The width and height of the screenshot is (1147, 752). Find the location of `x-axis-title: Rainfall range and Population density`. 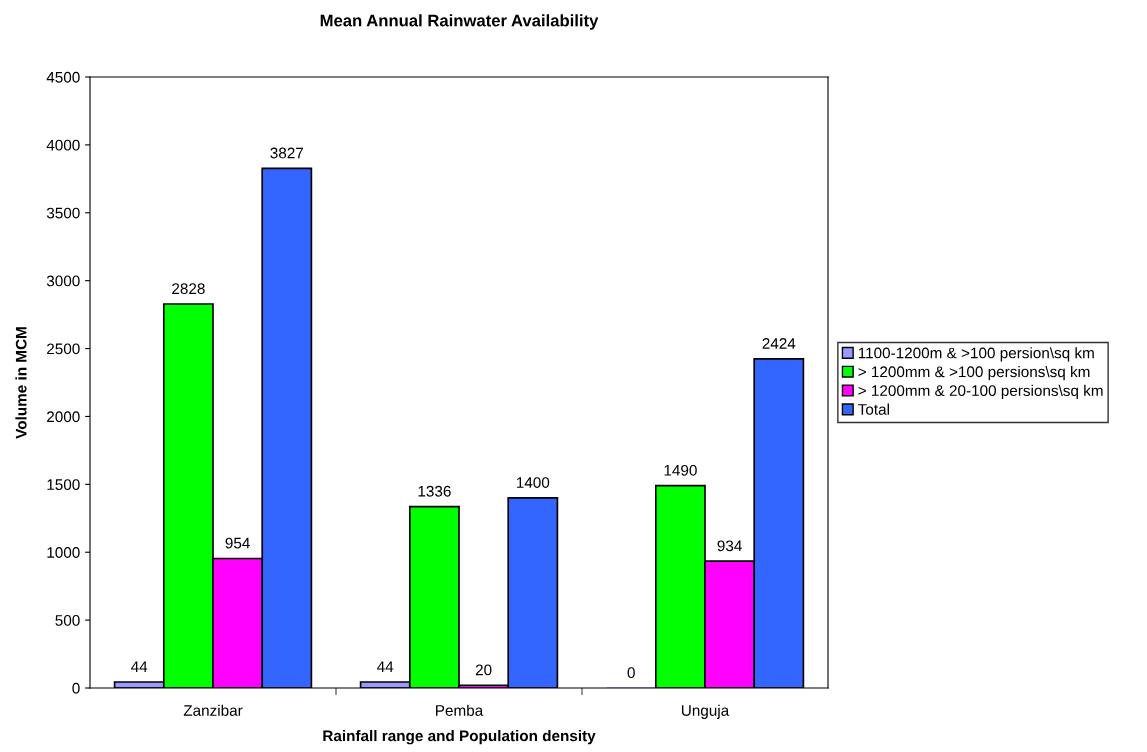

x-axis-title: Rainfall range and Population density is located at coordinates (459, 737).